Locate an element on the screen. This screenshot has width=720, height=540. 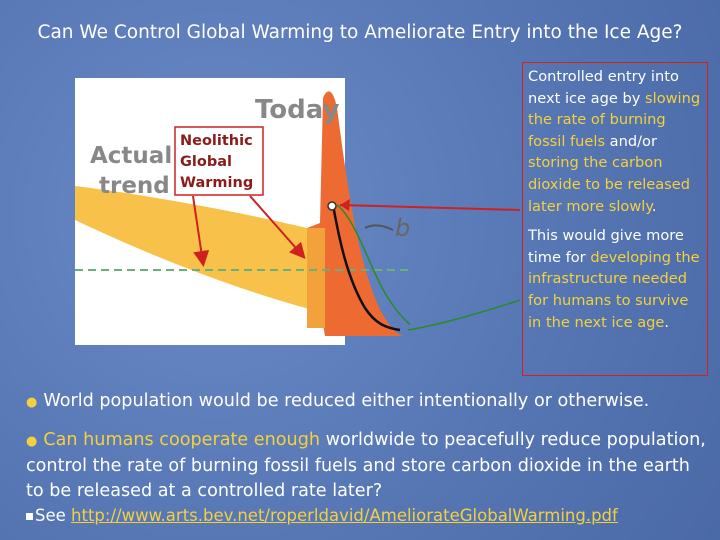
orange-step is located at coordinates (316, 278).